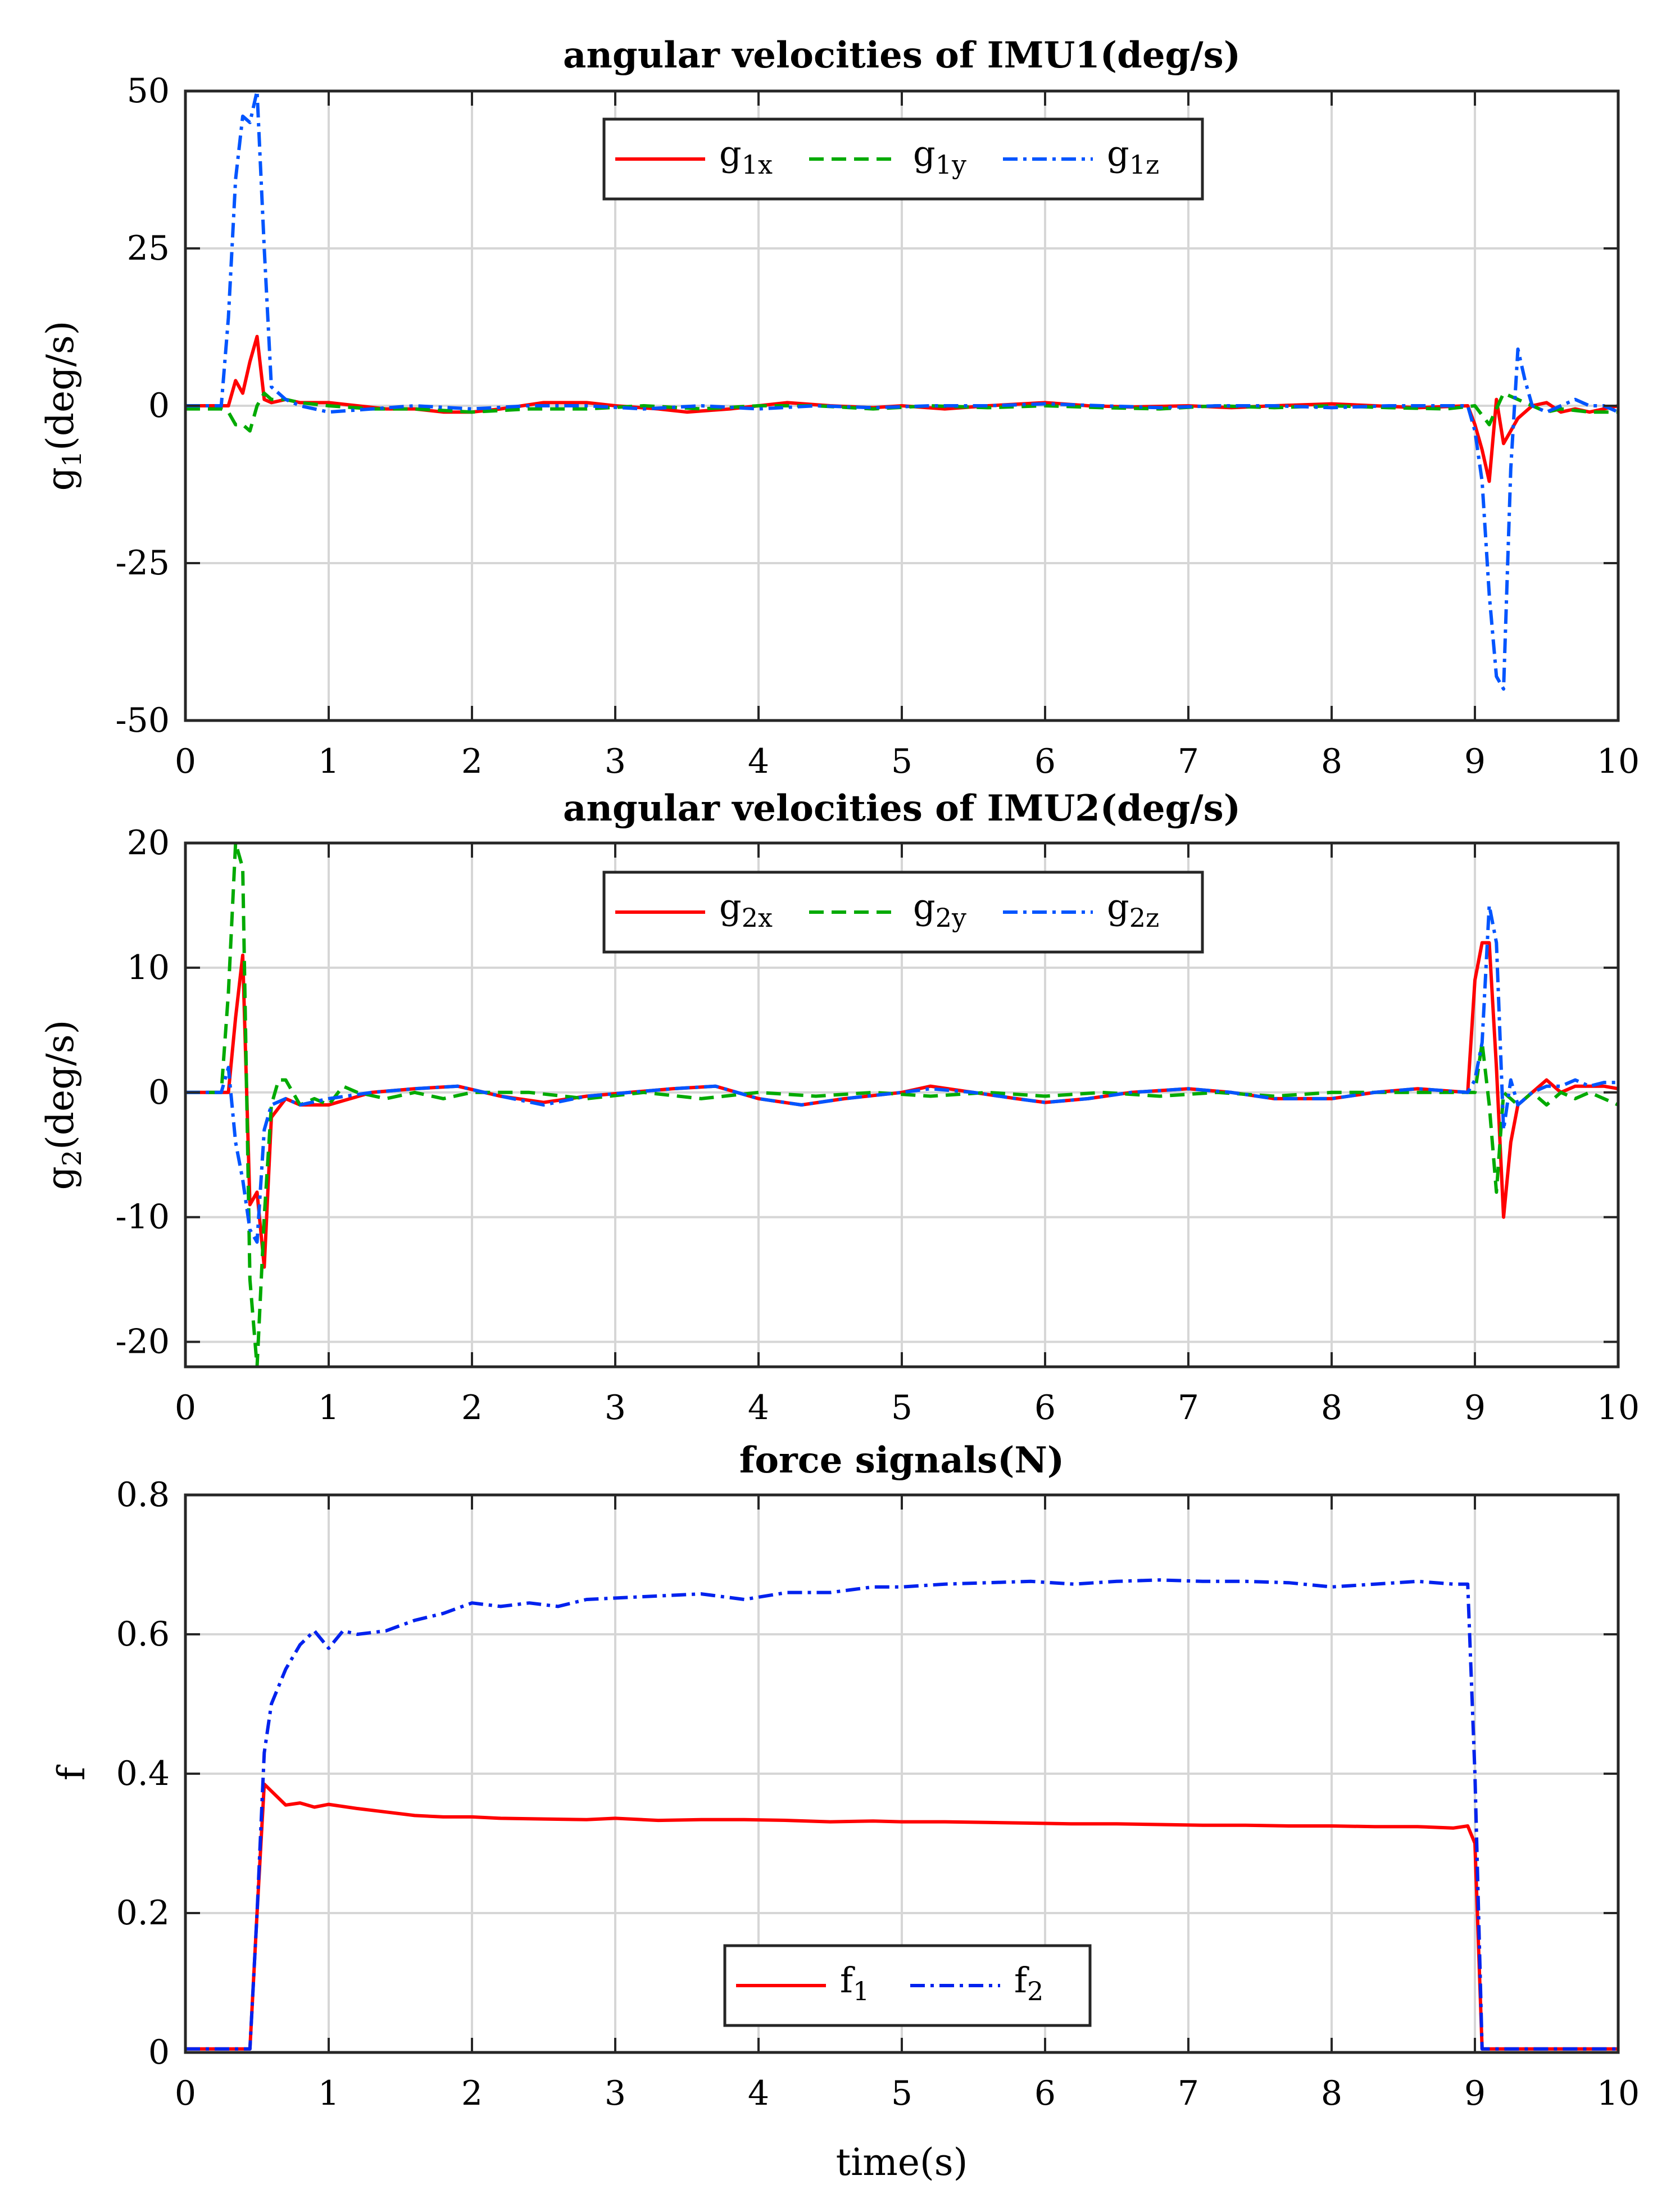 The image size is (1680, 2198). I want to click on y-tick-label: 25, so click(148, 249).